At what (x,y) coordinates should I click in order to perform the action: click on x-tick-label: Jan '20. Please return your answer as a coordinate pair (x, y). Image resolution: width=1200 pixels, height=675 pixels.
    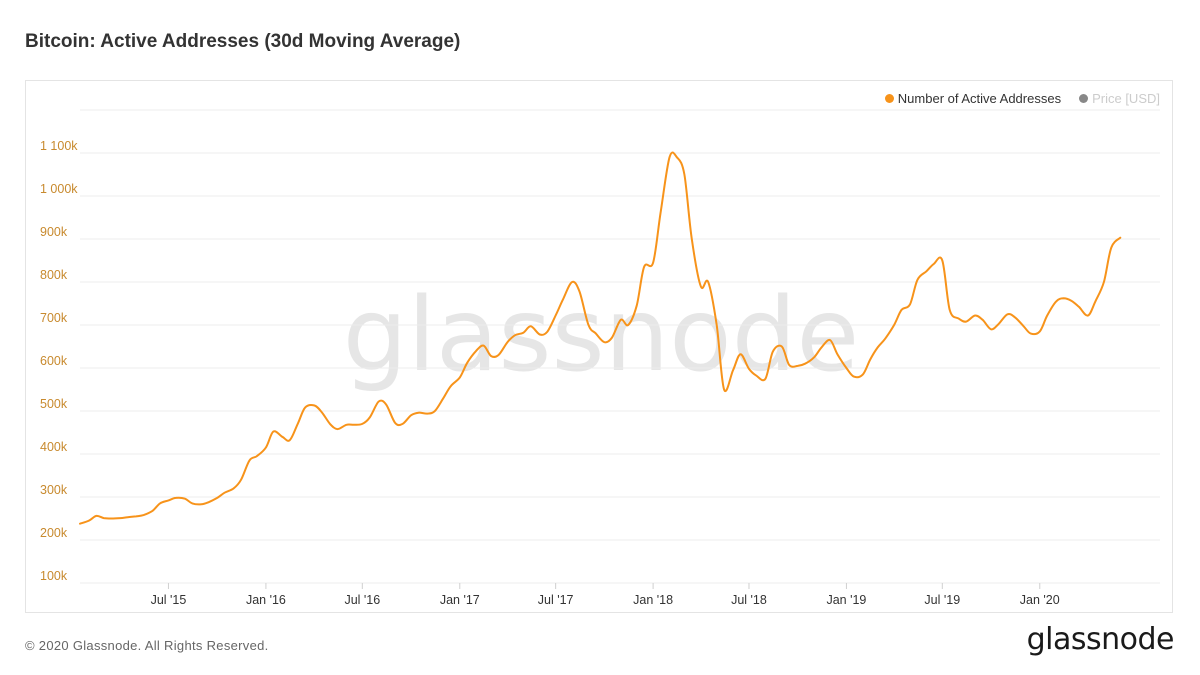
    Looking at the image, I should click on (1040, 600).